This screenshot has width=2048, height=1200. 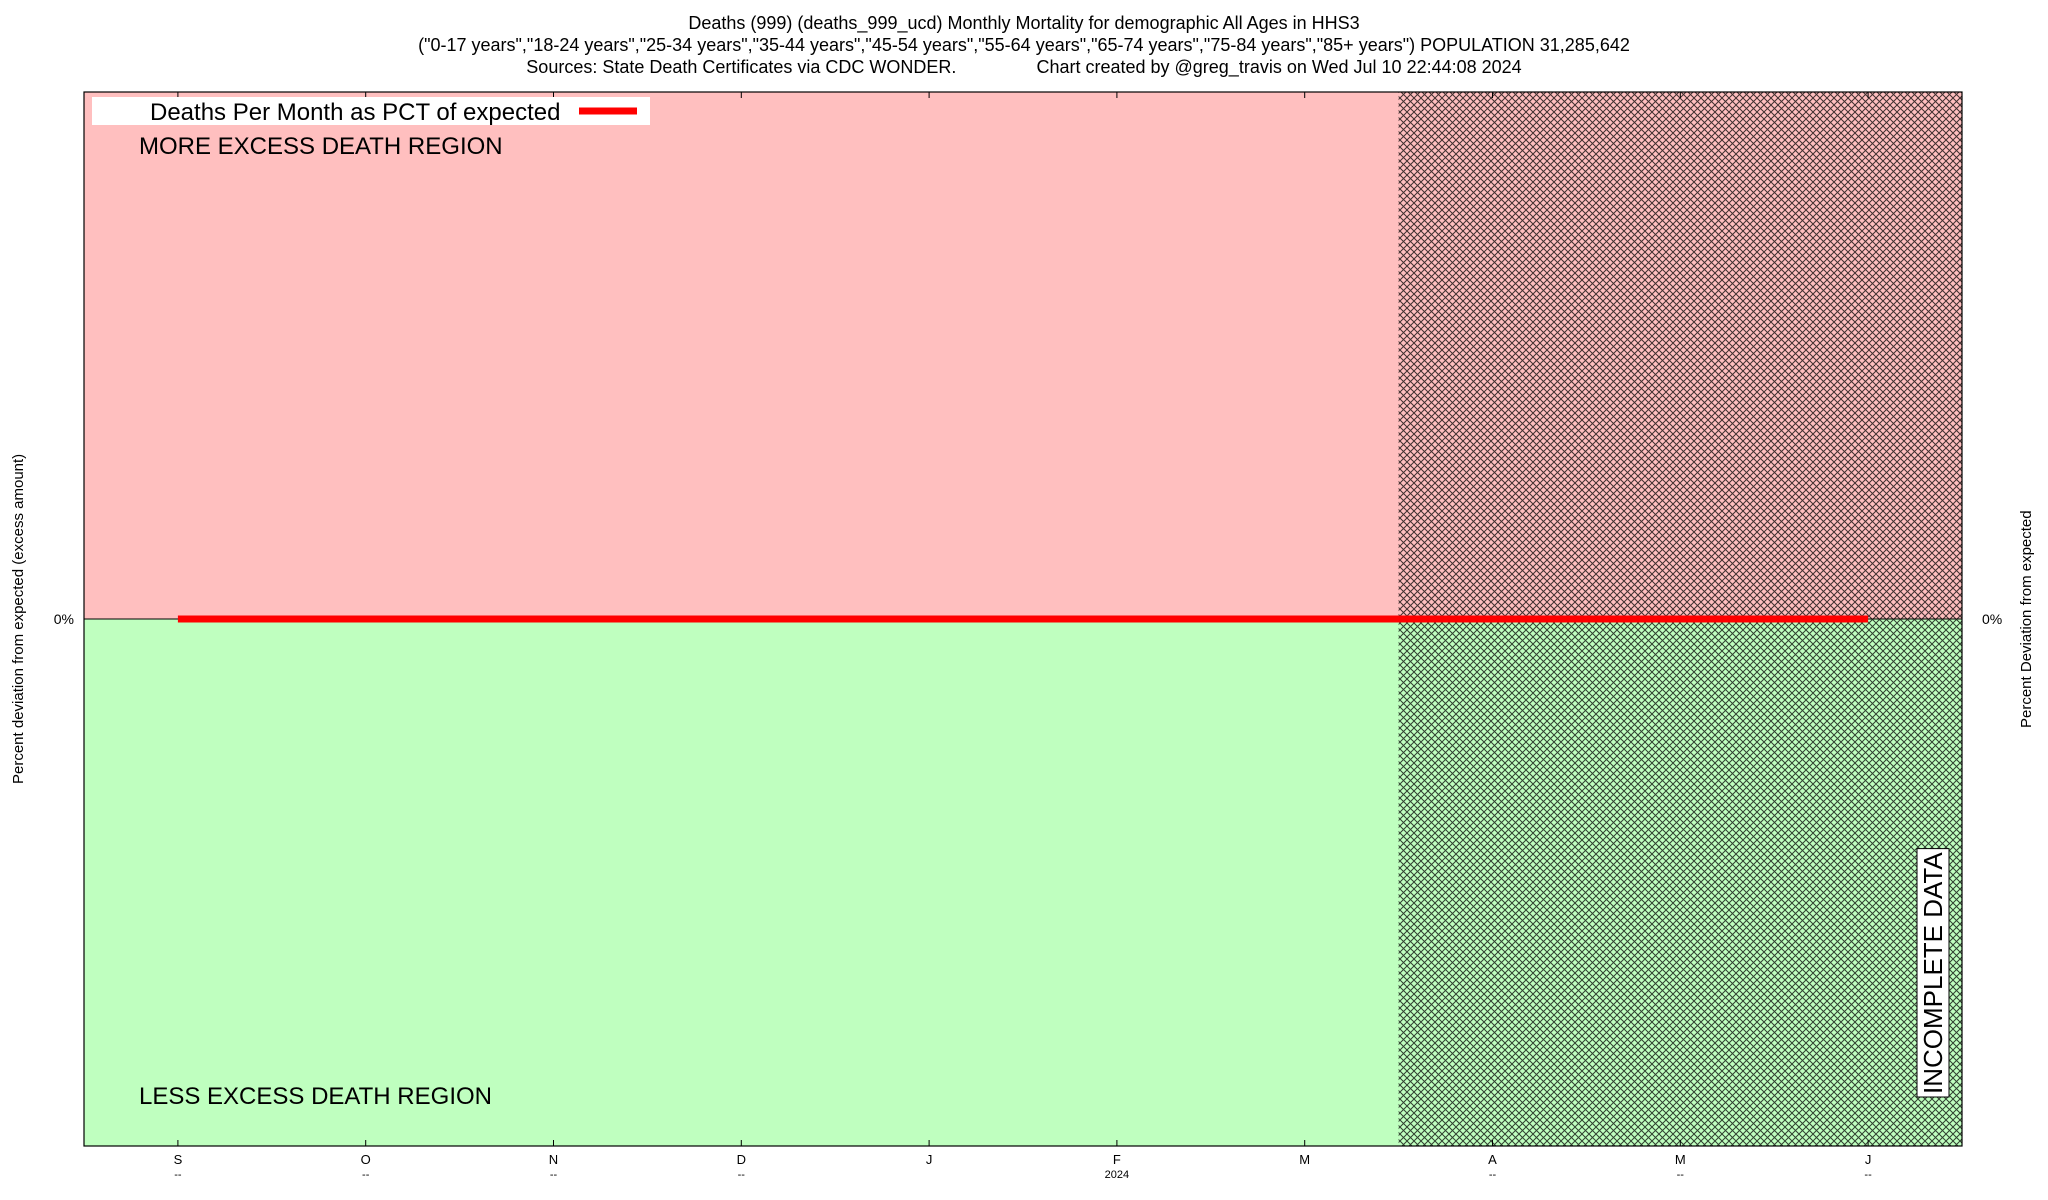 I want to click on incomplete-data-annotation: INCOMPLETE DATA, so click(x=1933, y=973).